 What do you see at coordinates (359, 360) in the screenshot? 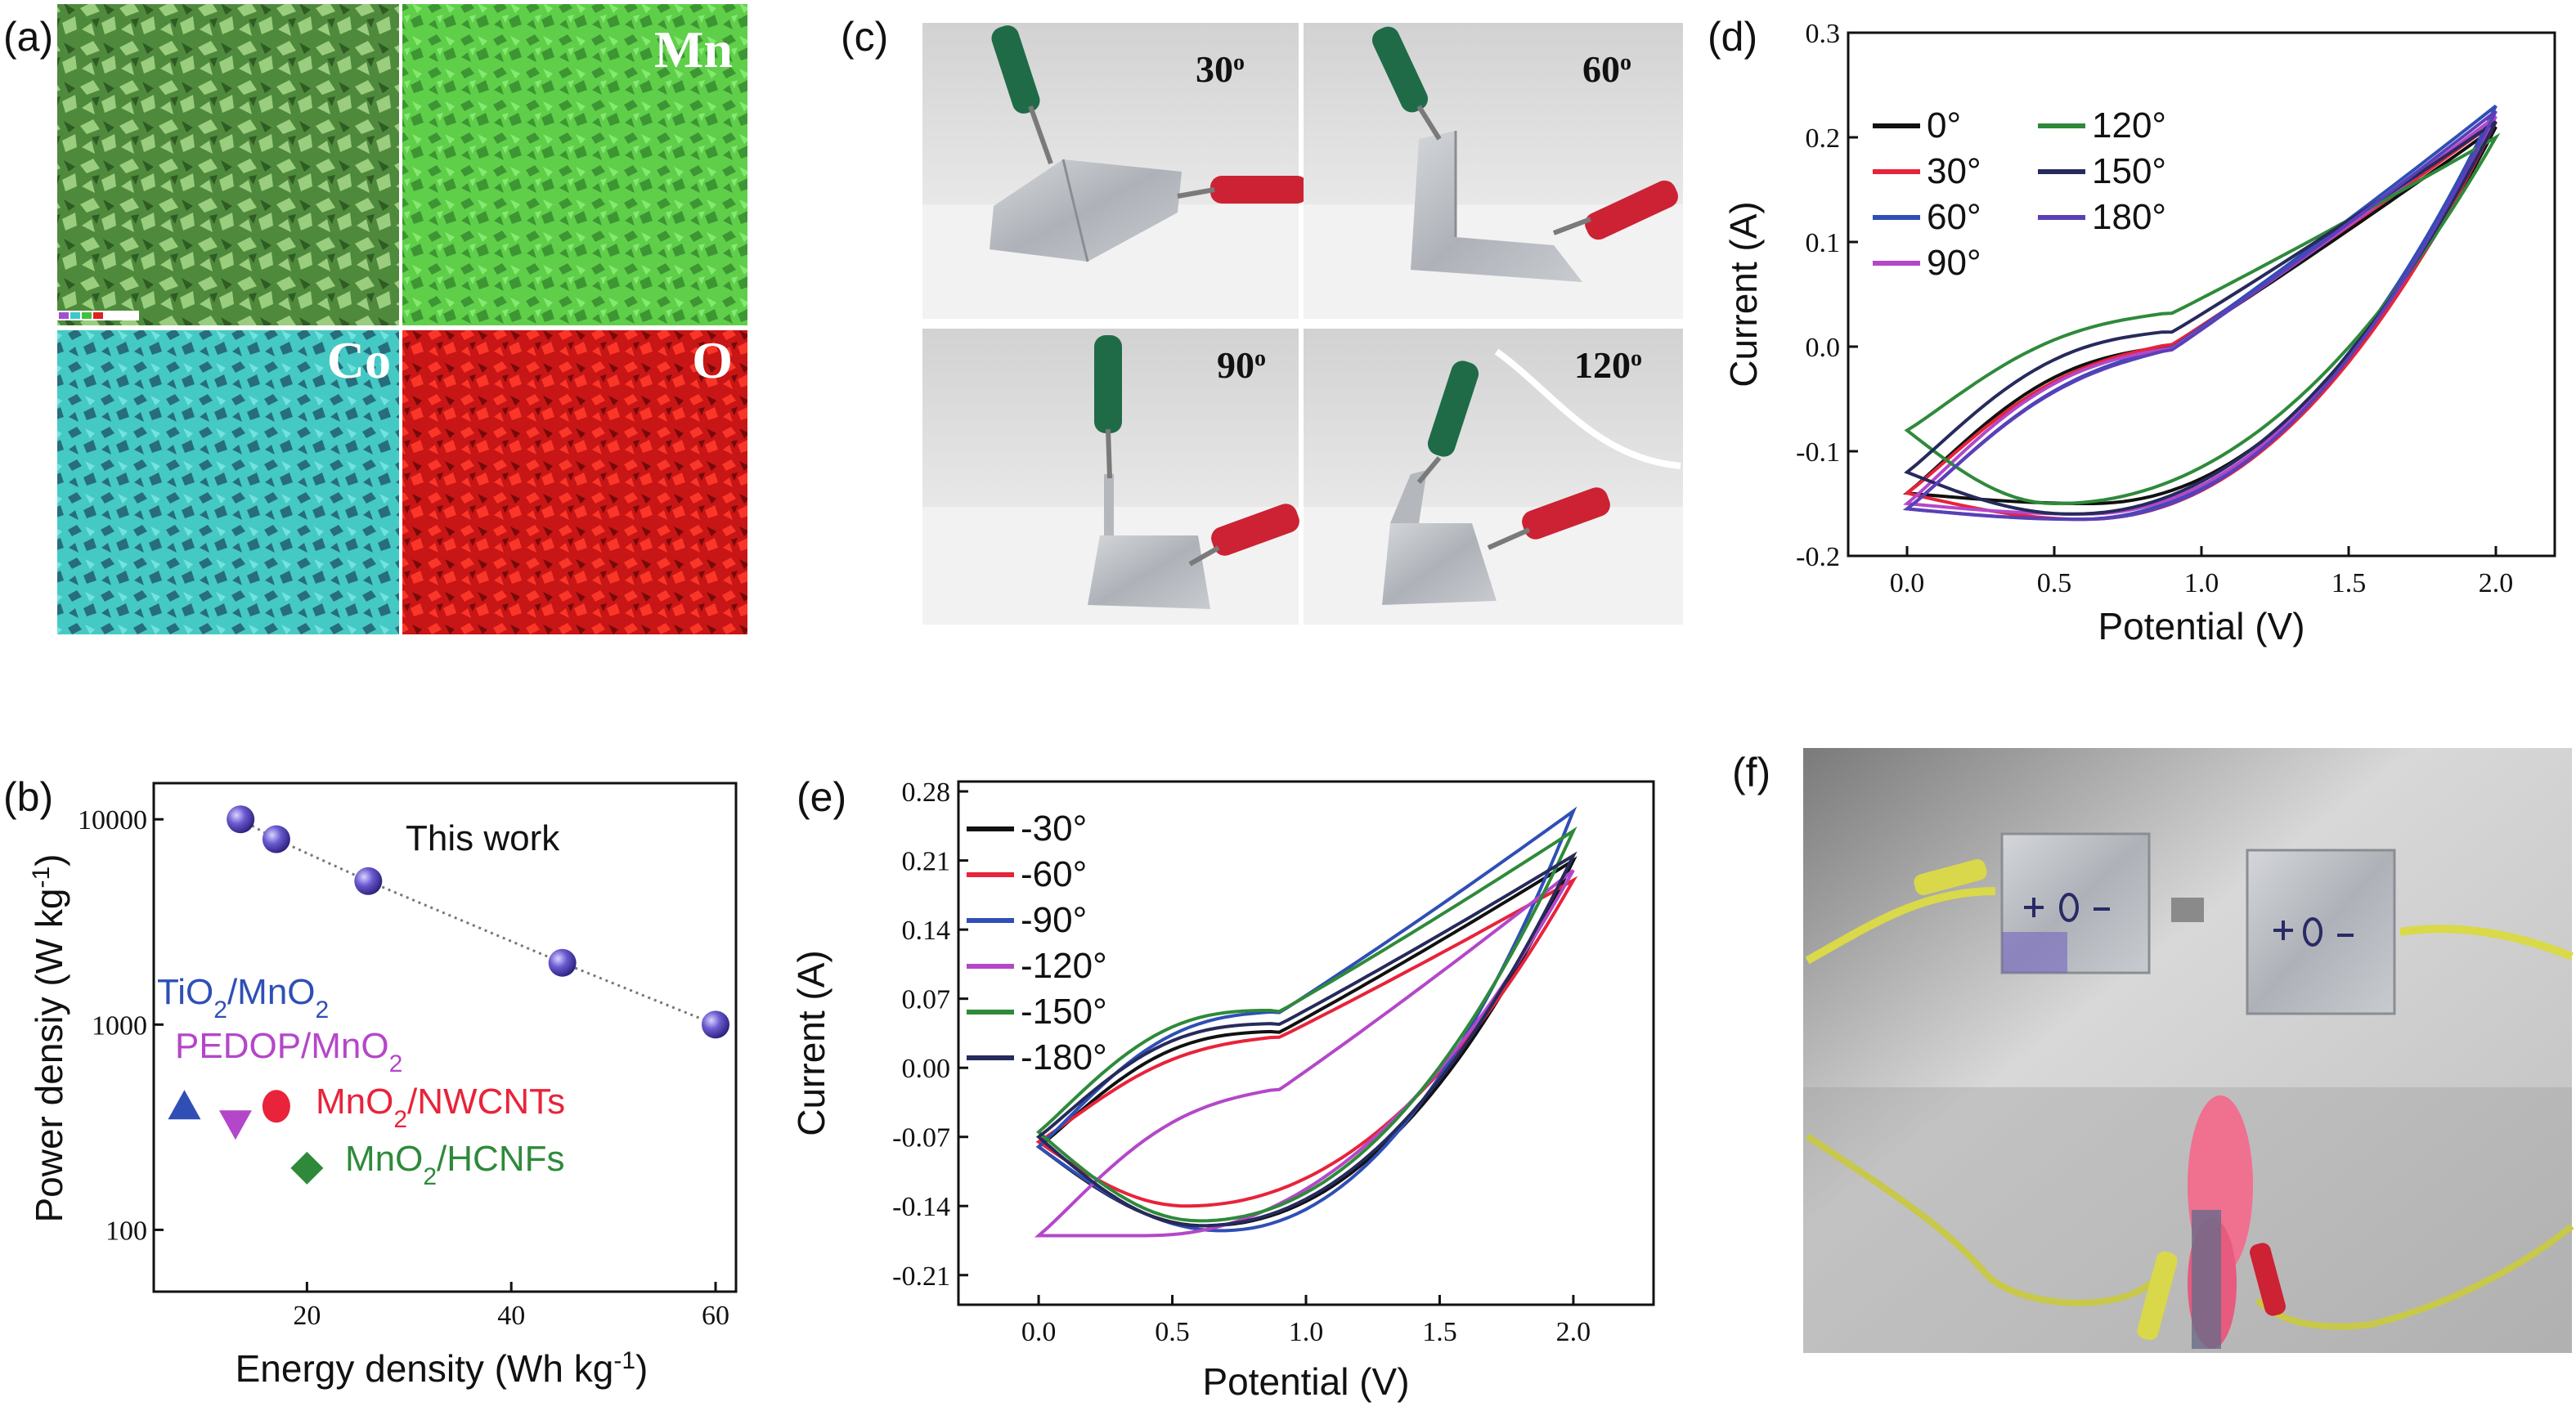
I see `co-label: Co` at bounding box center [359, 360].